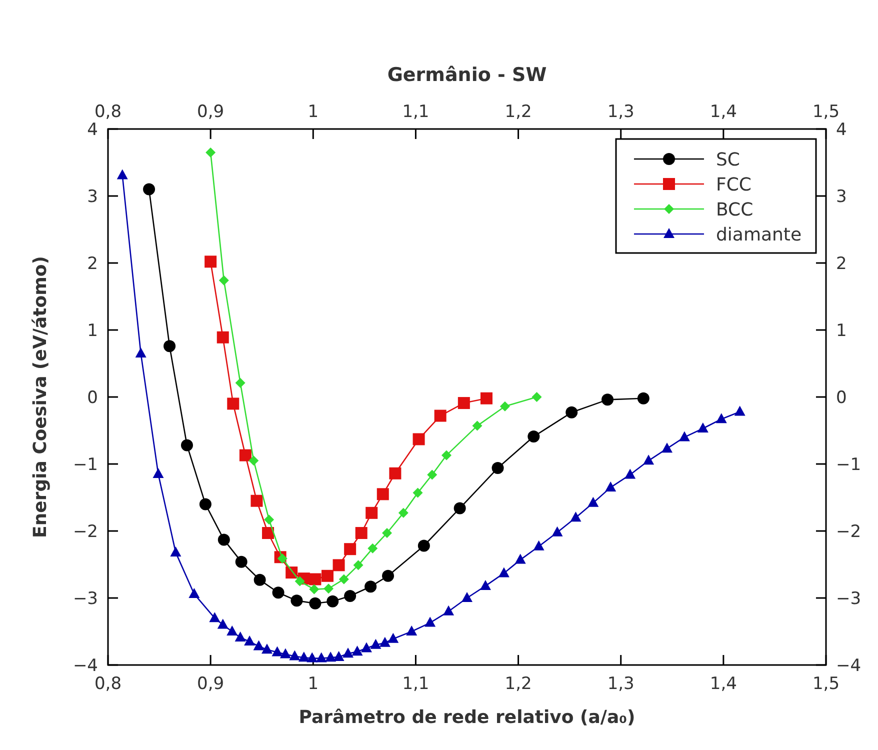  What do you see at coordinates (841, 398) in the screenshot?
I see `y2-tick-label: 0` at bounding box center [841, 398].